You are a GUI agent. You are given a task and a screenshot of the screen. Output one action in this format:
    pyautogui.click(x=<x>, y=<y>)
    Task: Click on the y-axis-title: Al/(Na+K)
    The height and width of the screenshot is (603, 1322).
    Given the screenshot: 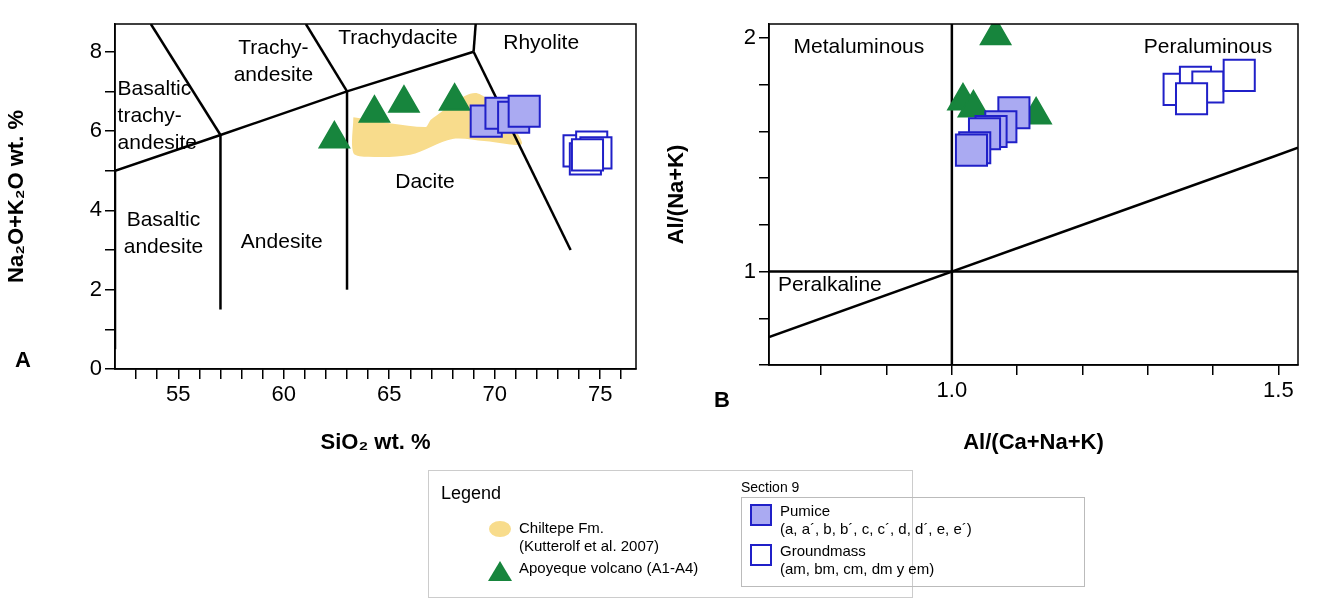 What is the action you would take?
    pyautogui.click(x=676, y=194)
    